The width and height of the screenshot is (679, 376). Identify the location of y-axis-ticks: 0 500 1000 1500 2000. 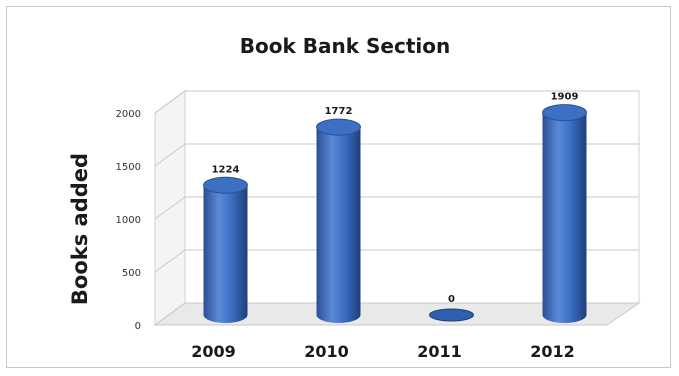
(128, 220).